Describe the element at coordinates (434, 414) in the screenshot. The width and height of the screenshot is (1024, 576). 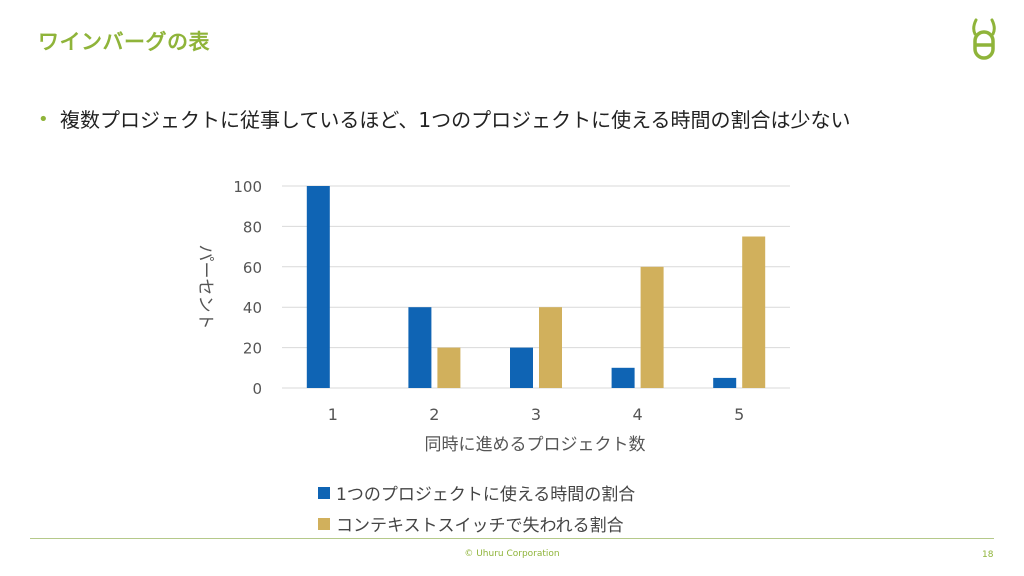
I see `x-tick-label: 2` at that location.